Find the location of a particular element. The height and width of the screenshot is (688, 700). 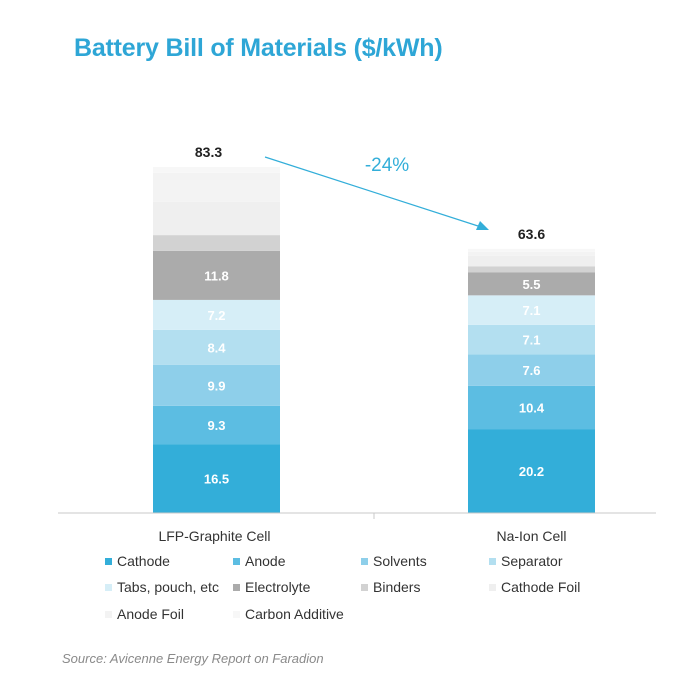

legend-label: Tabs, pouch, etc is located at coordinates (168, 587).